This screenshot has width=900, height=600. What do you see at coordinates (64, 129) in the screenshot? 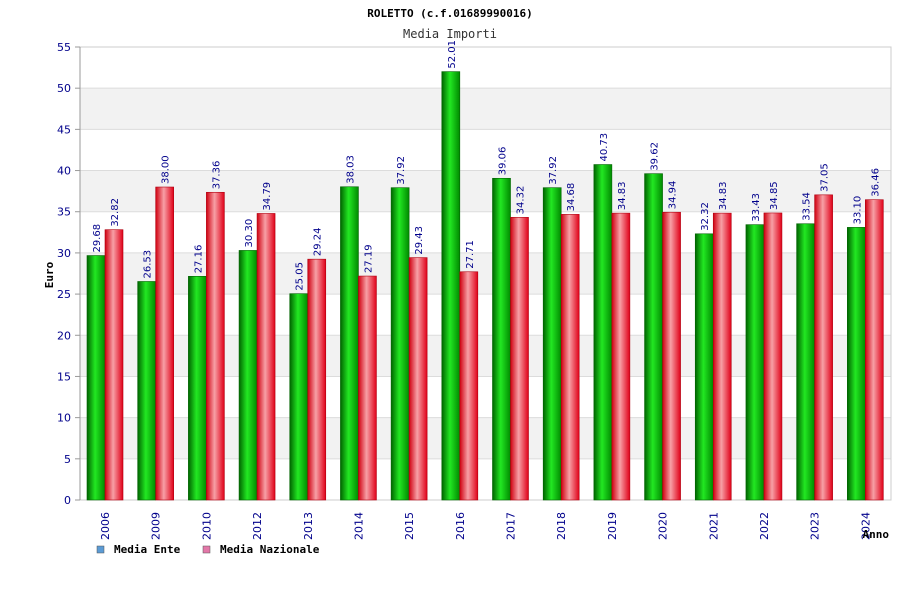
I see `y-tick-label: 45` at bounding box center [64, 129].